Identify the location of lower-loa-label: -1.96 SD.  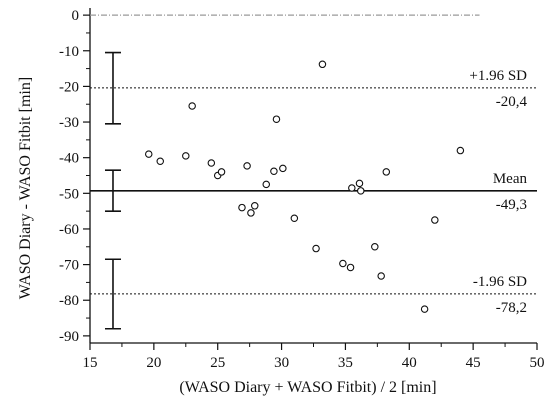
(500, 282).